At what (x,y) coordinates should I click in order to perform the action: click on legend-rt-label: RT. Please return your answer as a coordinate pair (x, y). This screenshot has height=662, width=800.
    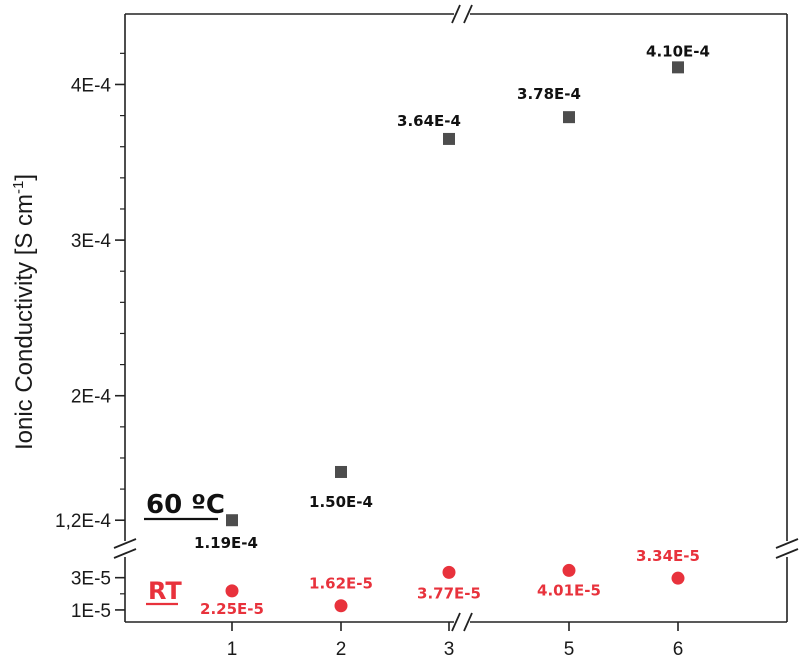
    Looking at the image, I should click on (165, 591).